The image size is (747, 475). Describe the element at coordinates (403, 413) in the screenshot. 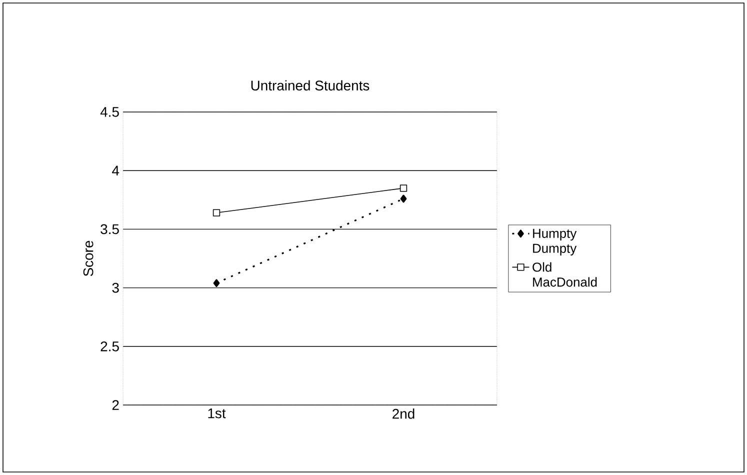

I see `x-tick-label: 2nd` at that location.